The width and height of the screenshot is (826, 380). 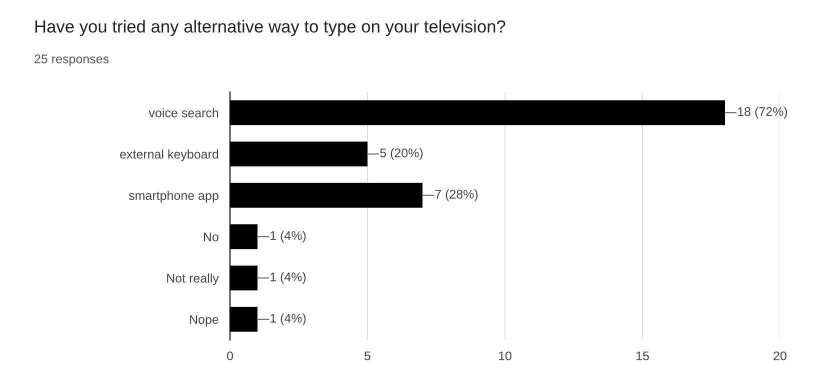 I want to click on y-tick-label: No, so click(x=211, y=237).